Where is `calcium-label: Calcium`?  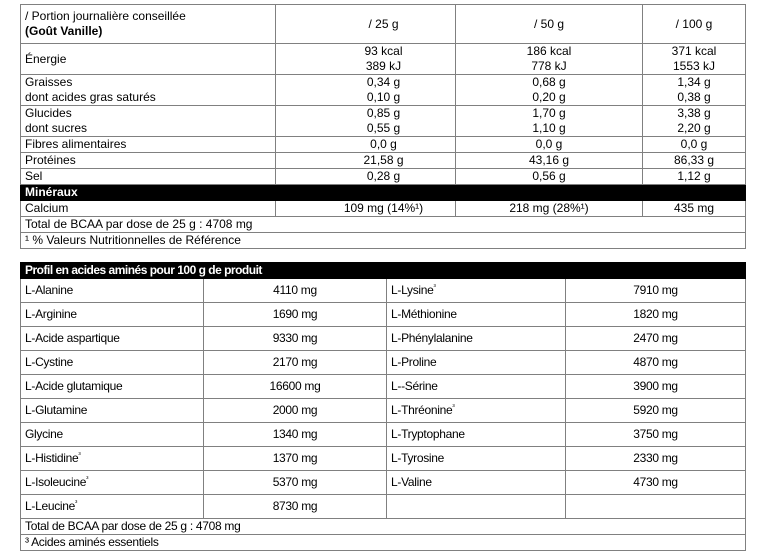 calcium-label: Calcium is located at coordinates (148, 208).